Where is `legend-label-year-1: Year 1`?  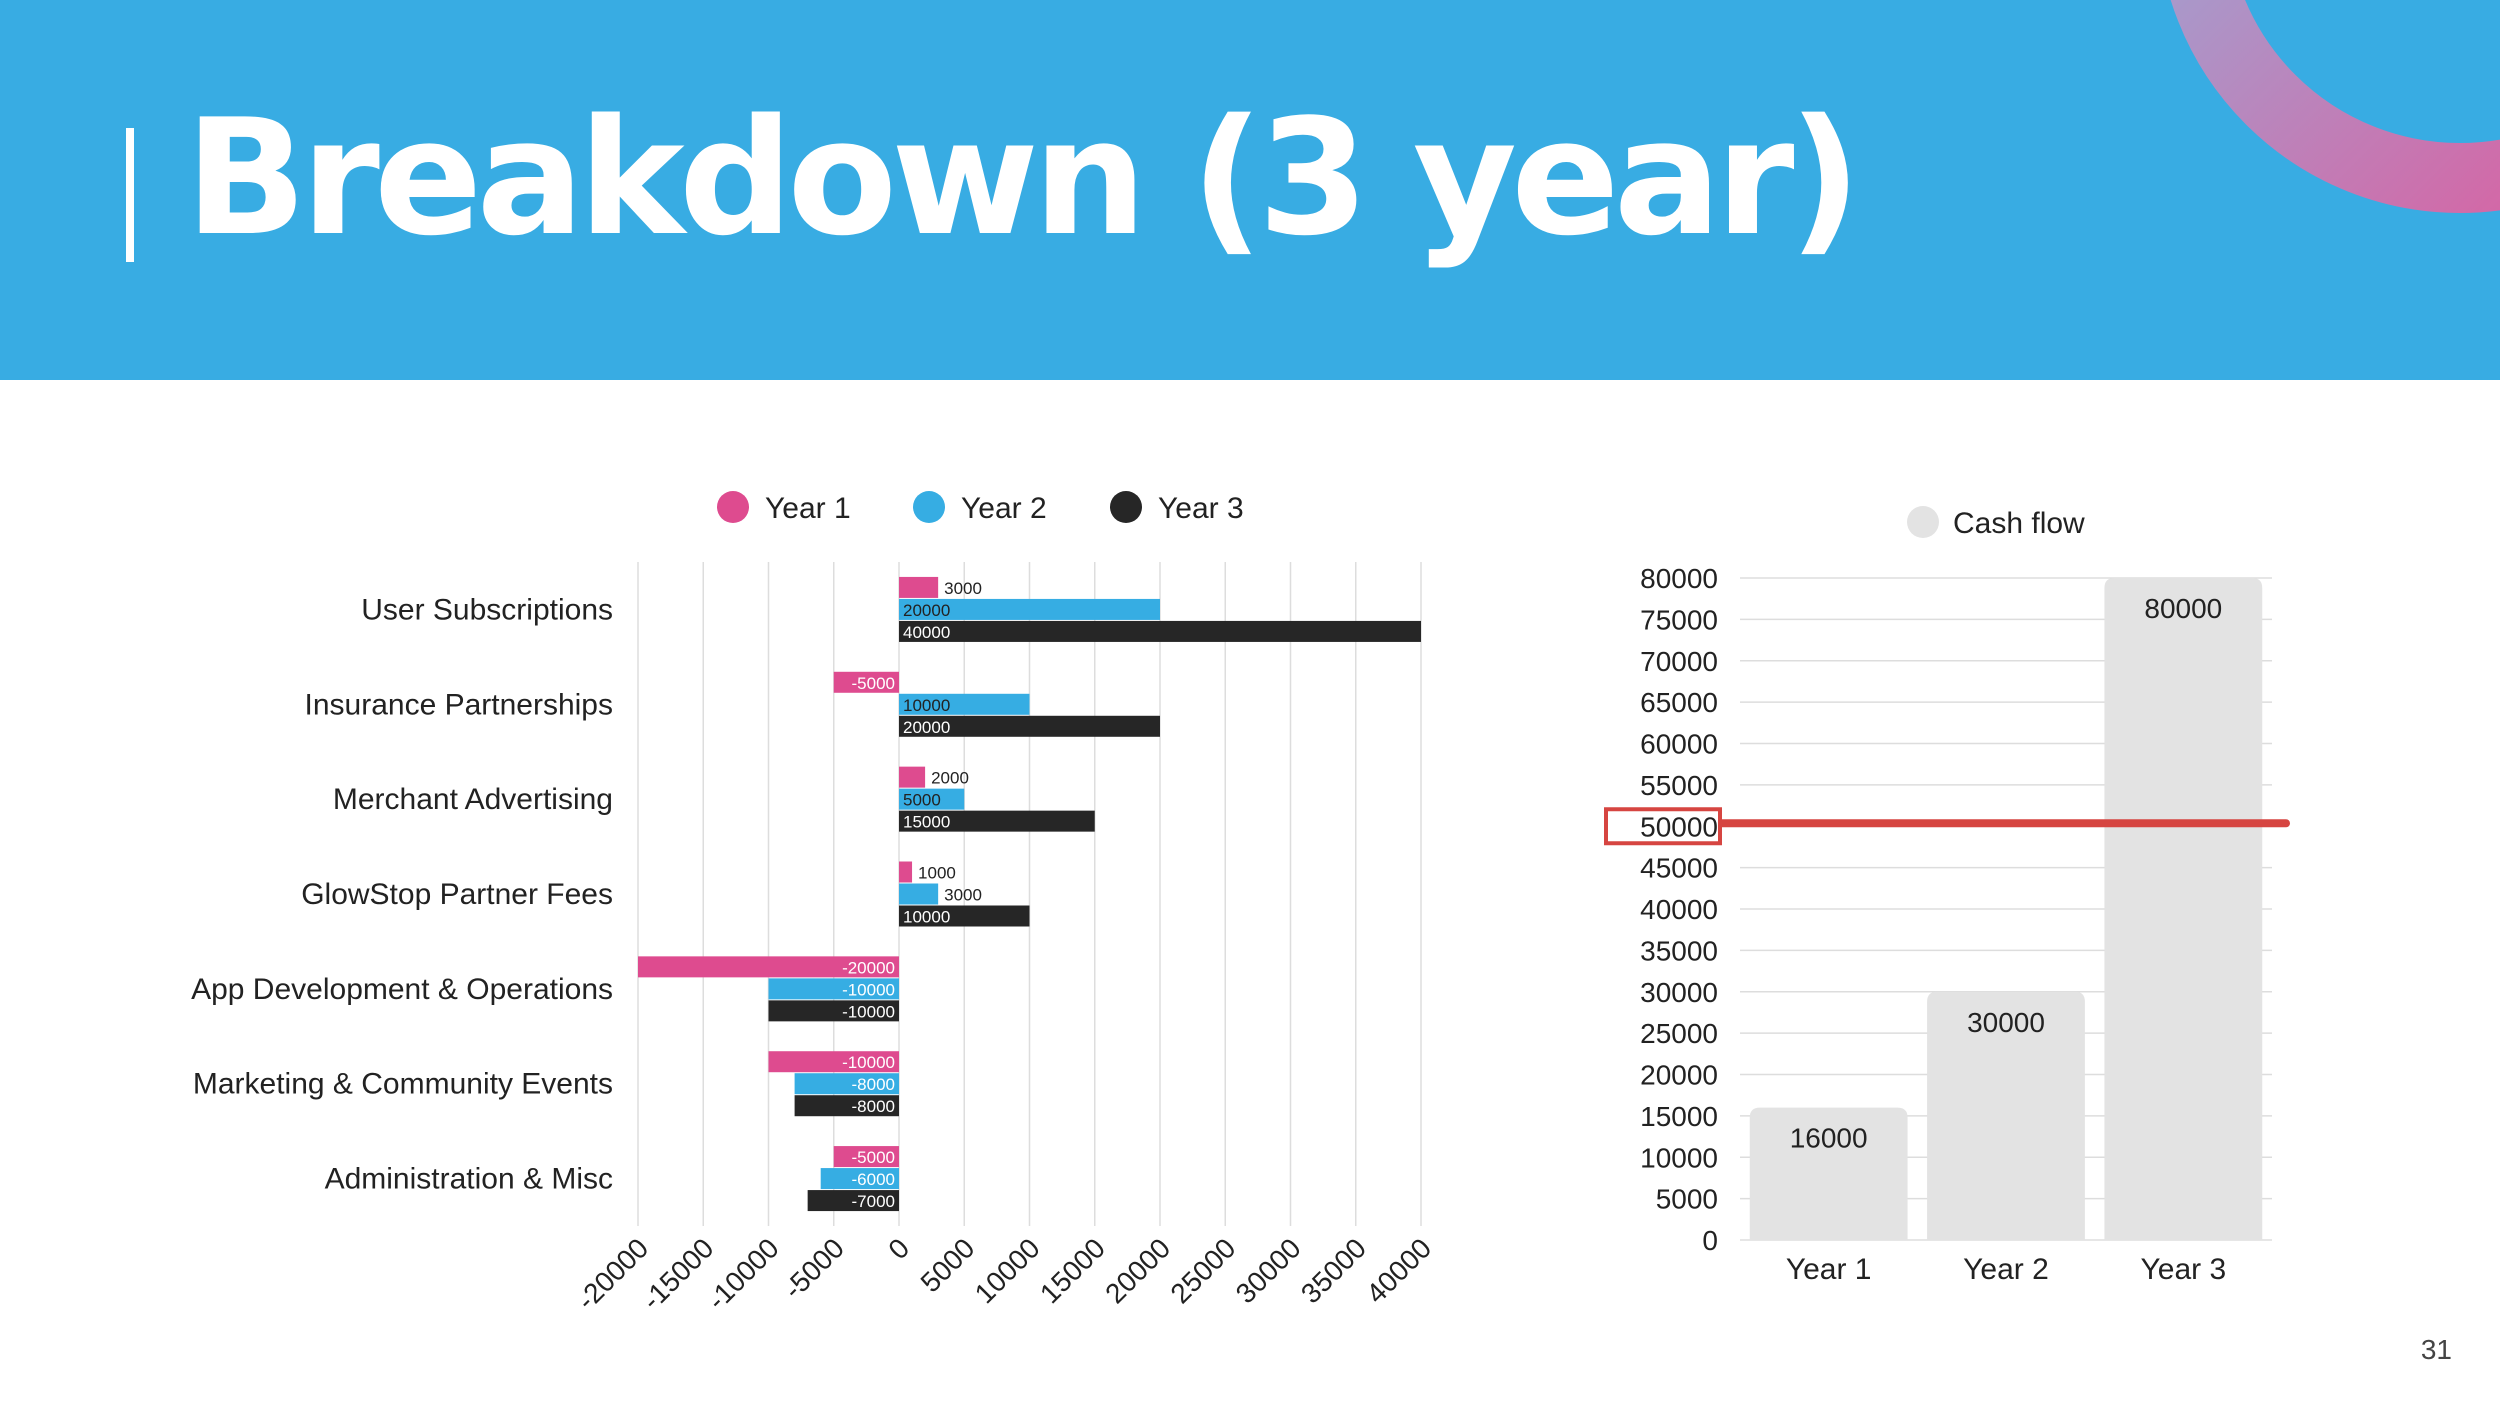
legend-label-year-1: Year 1 is located at coordinates (808, 508).